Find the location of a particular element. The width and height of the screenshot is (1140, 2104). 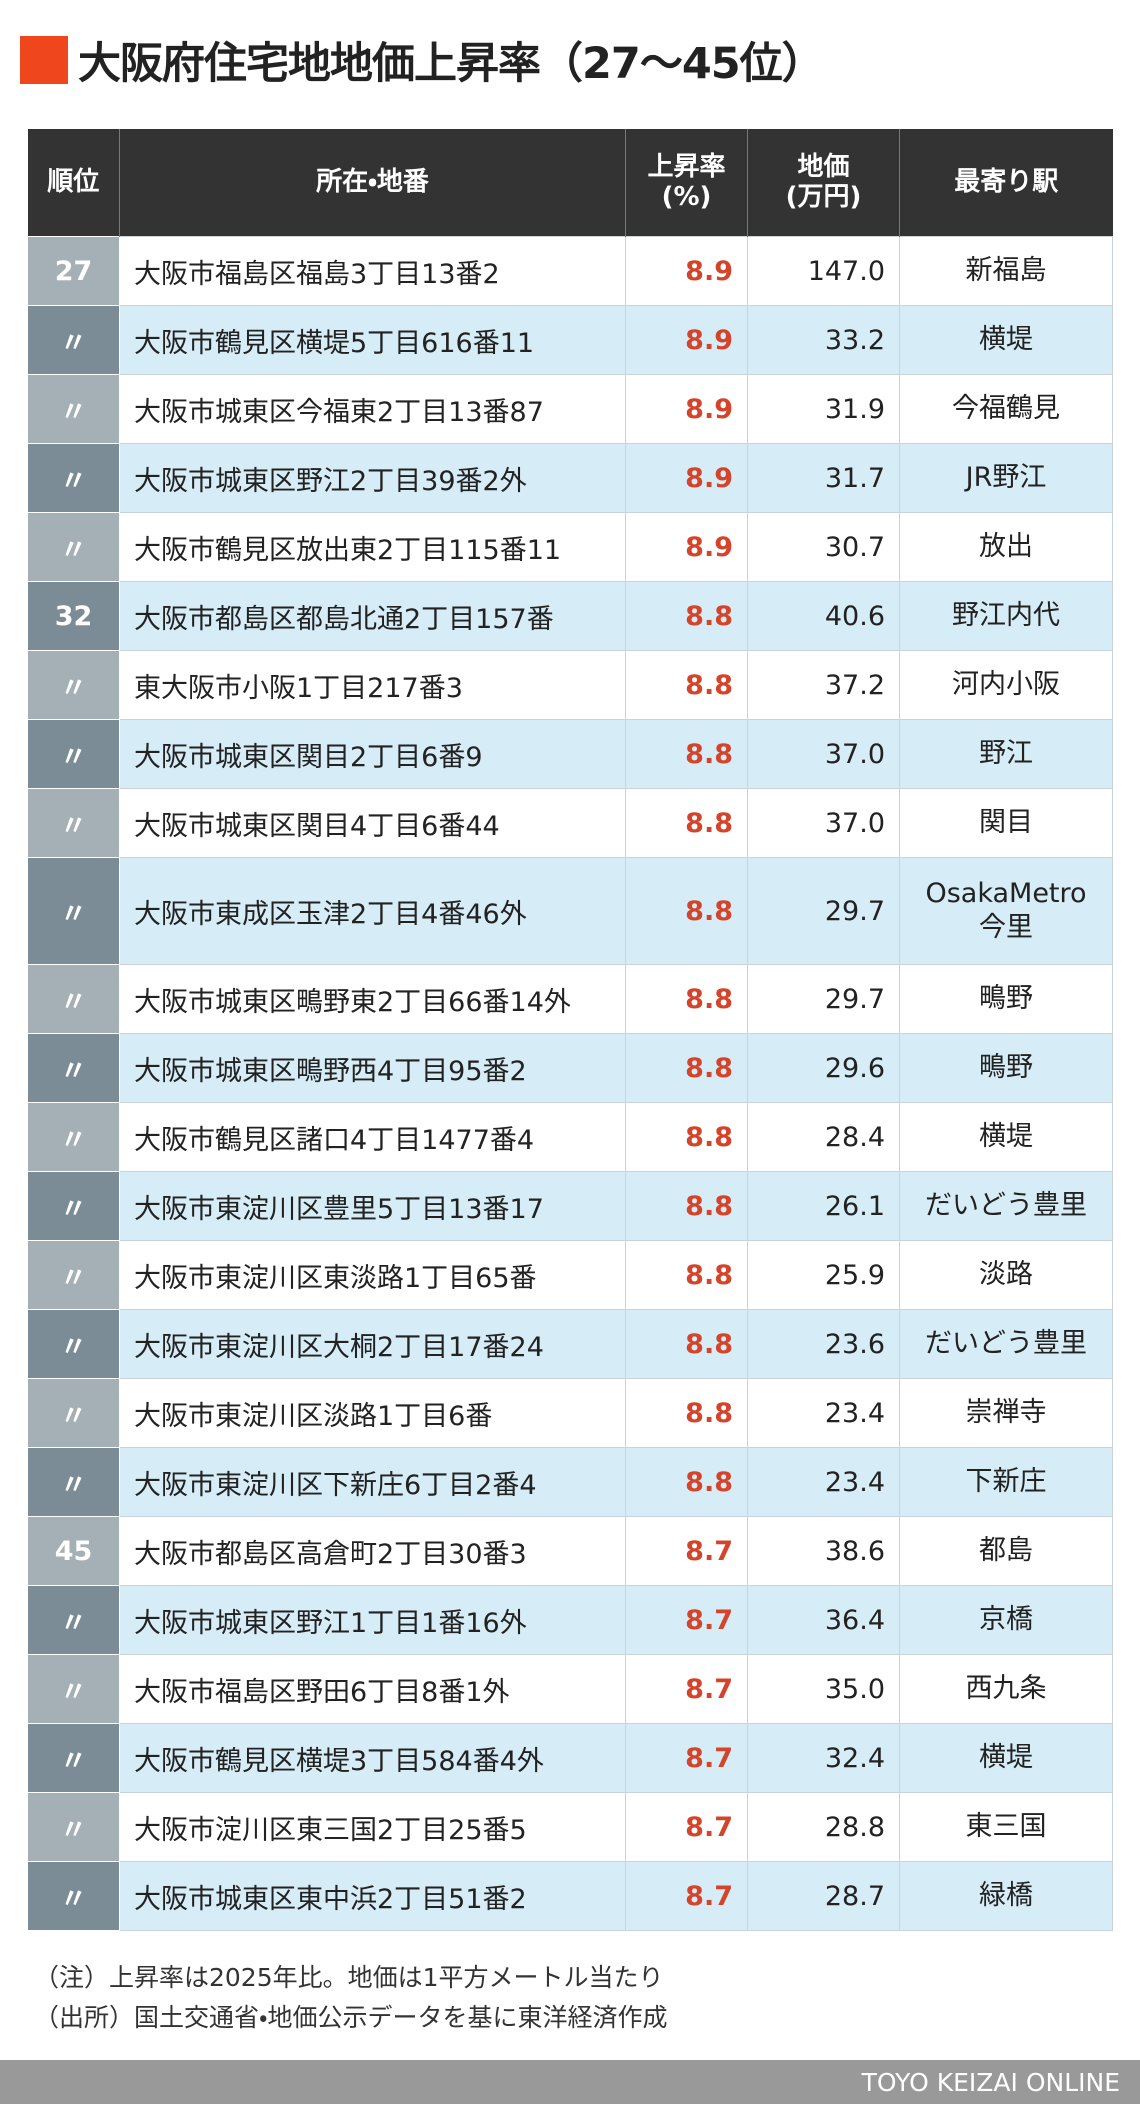

station-cell: JR野江 is located at coordinates (1006, 478).